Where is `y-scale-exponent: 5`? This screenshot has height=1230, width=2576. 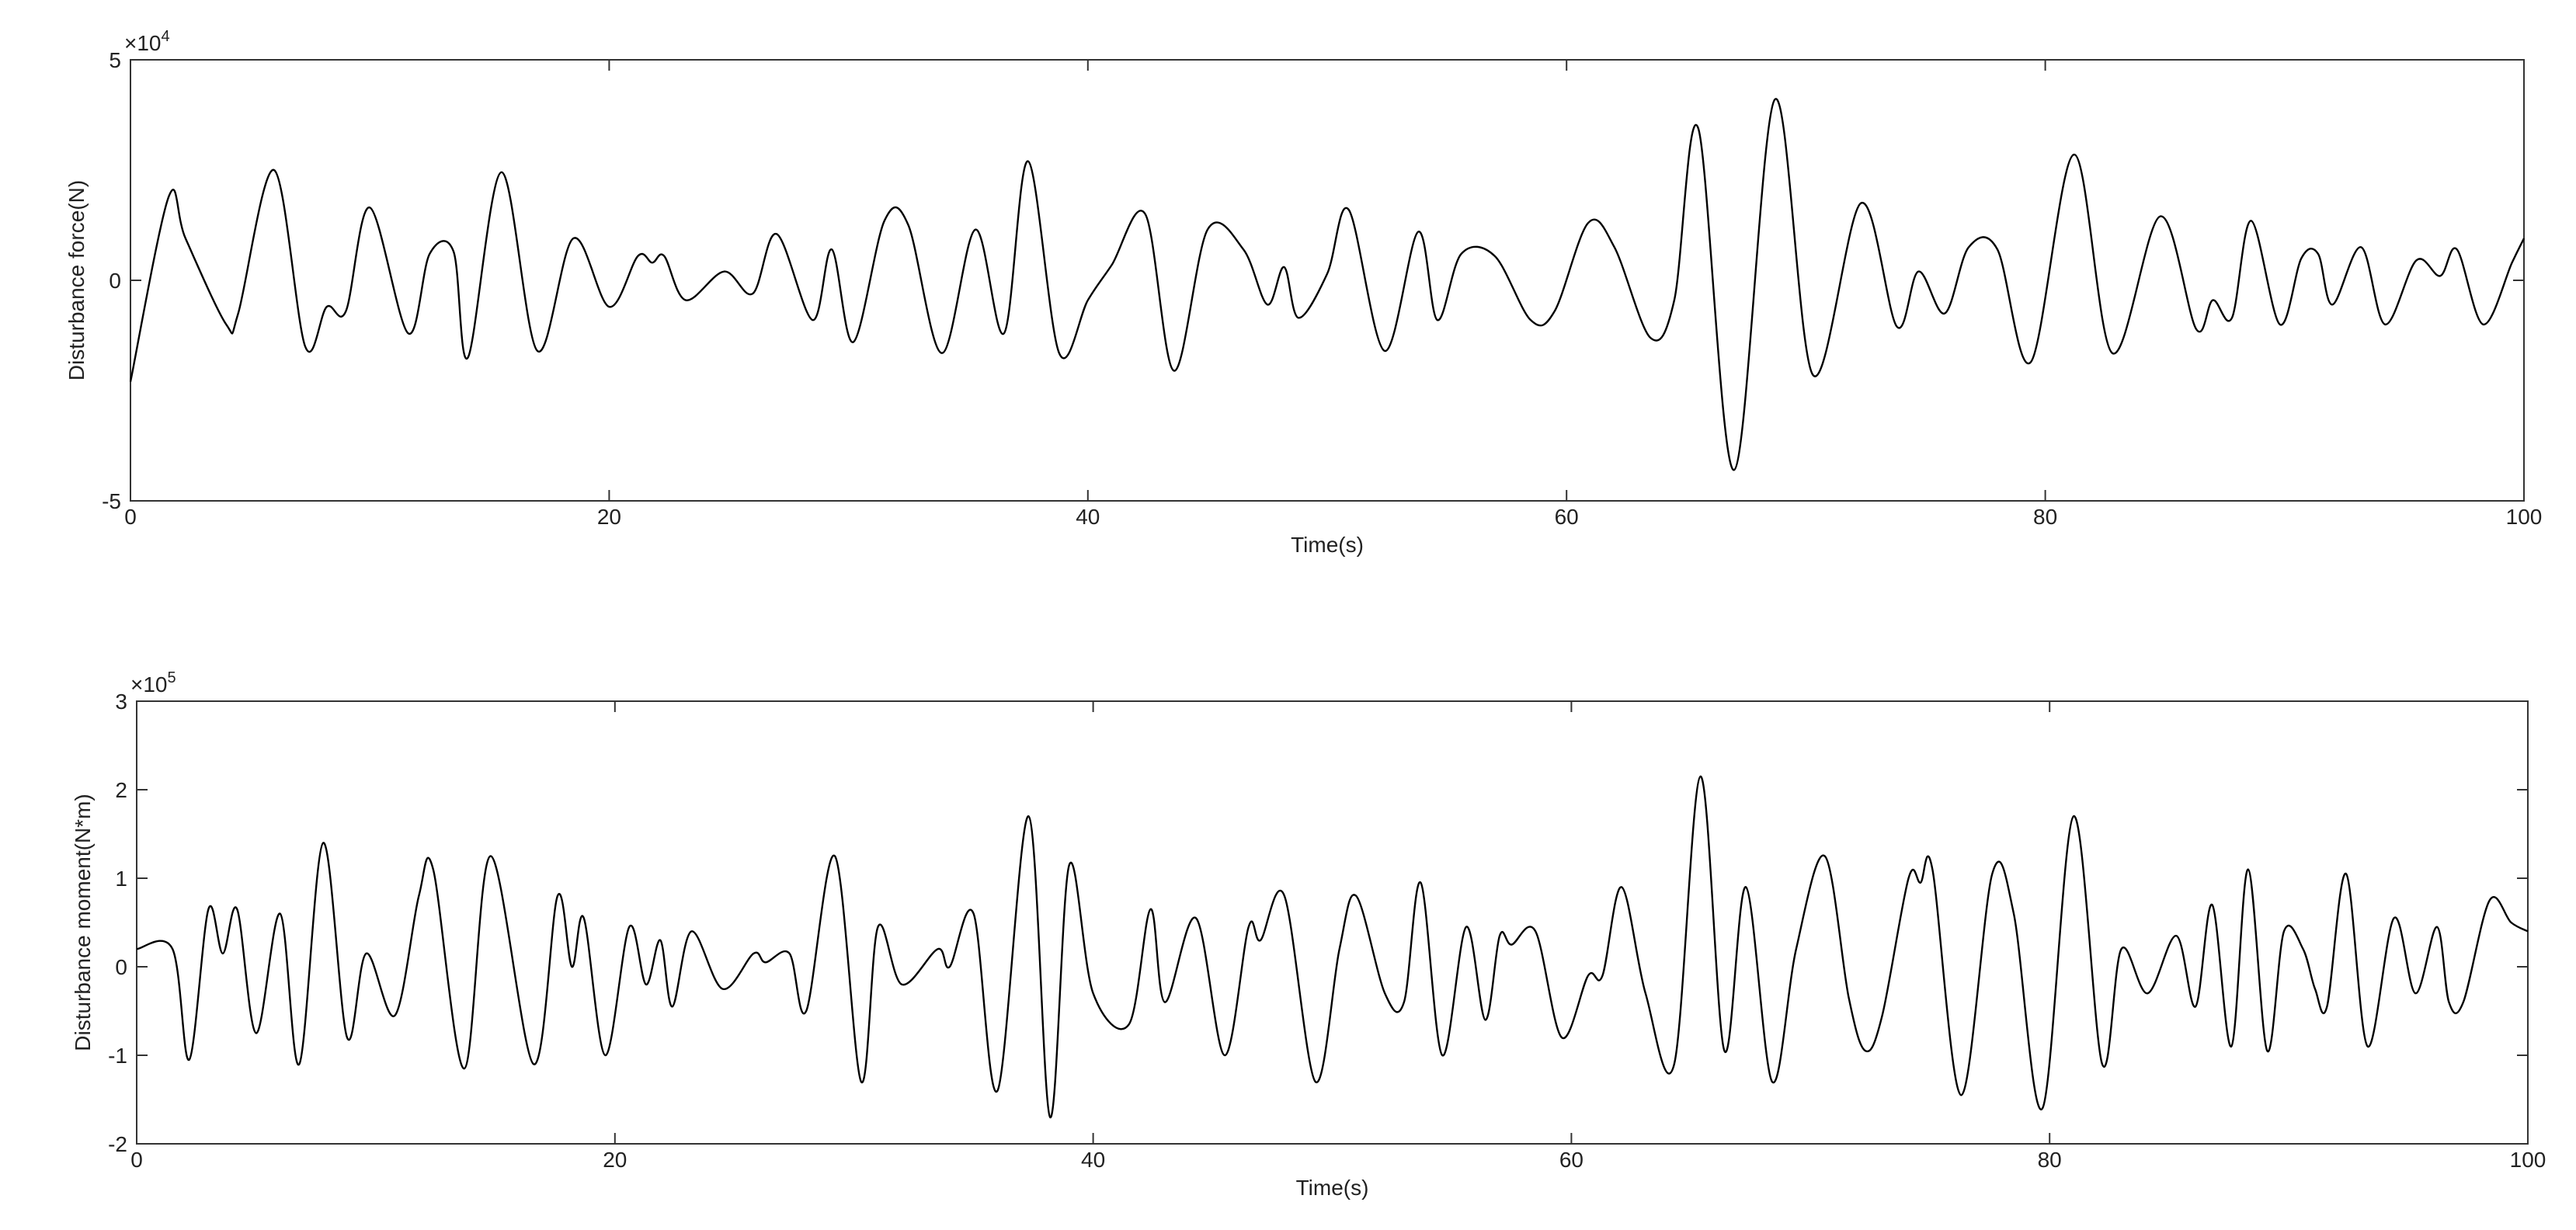 y-scale-exponent: 5 is located at coordinates (172, 677).